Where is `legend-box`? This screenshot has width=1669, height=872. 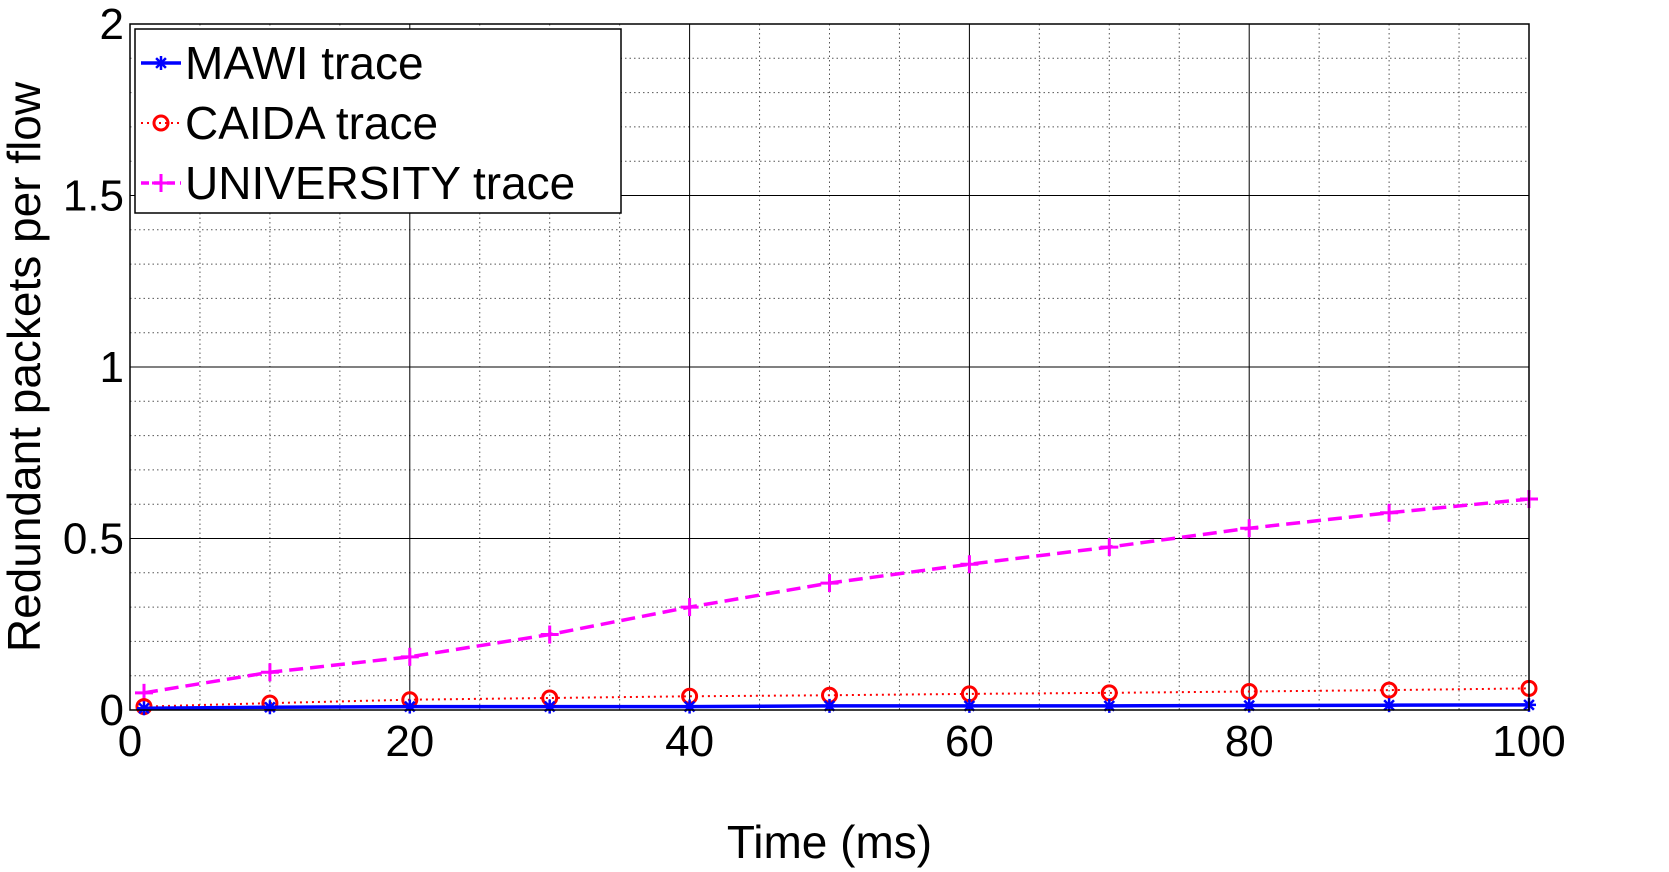 legend-box is located at coordinates (378, 121).